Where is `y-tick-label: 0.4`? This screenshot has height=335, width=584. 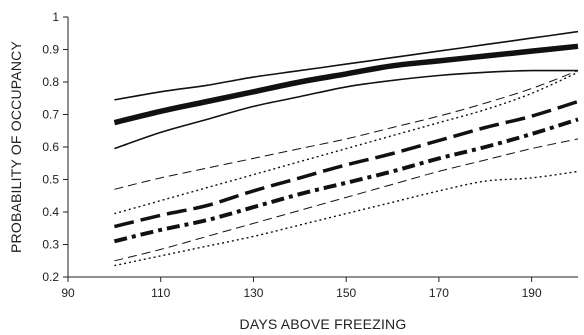
y-tick-label: 0.4 is located at coordinates (50, 212).